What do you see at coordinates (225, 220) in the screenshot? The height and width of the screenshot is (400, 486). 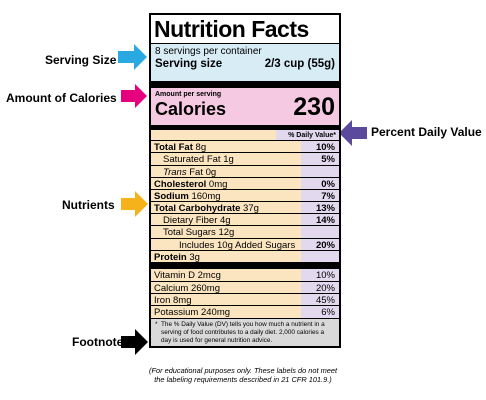 I see `nutrient-amount: 4g` at bounding box center [225, 220].